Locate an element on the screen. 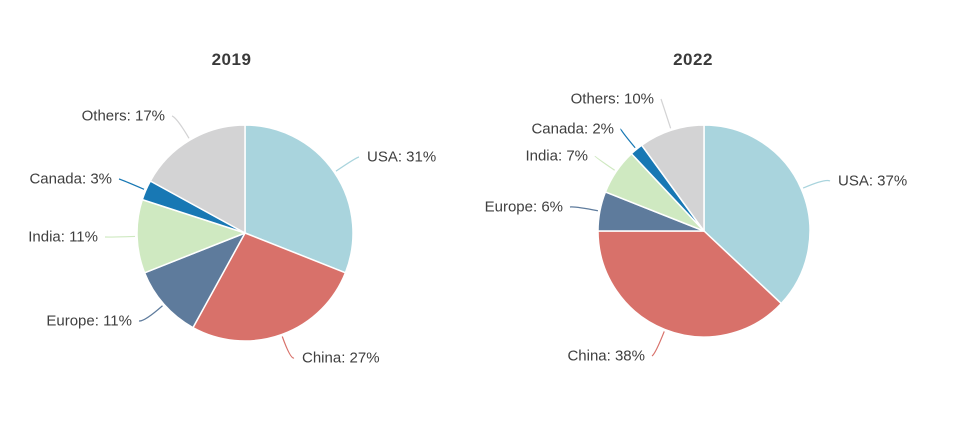 Image resolution: width=960 pixels, height=426 pixels. slice-label-india-2022: India: 7% is located at coordinates (556, 156).